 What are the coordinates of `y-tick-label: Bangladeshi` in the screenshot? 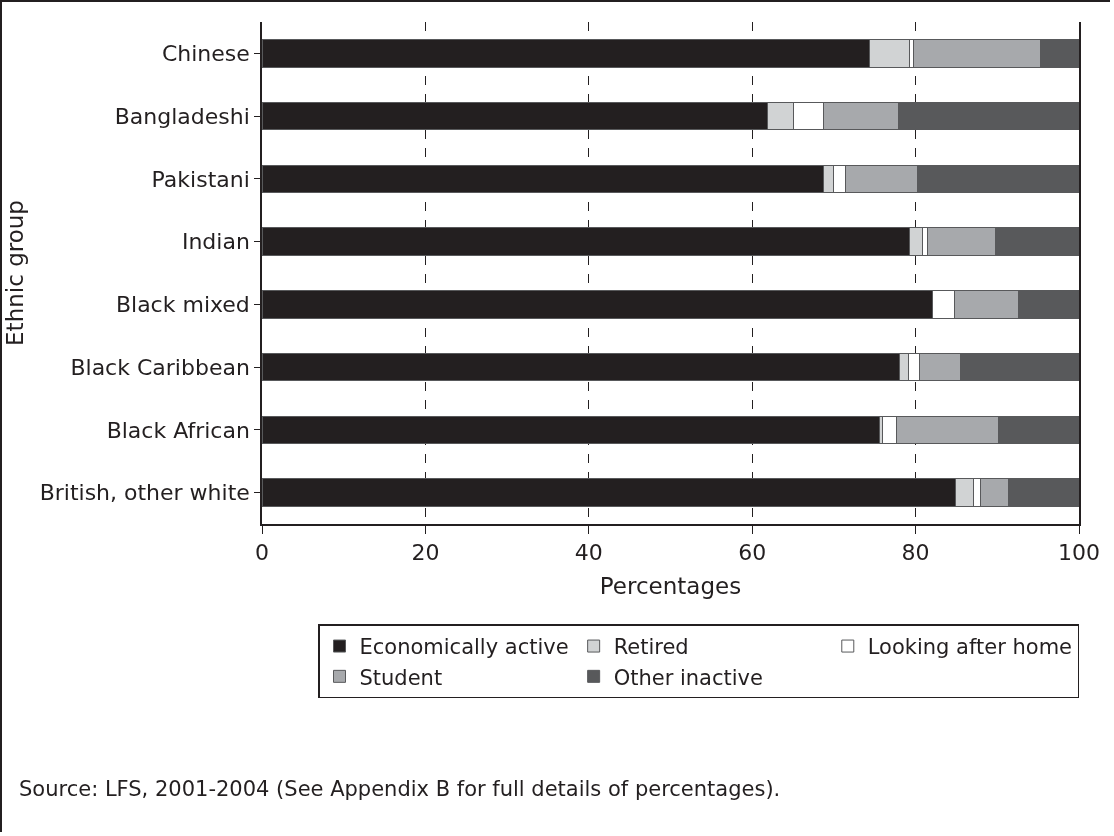 It's located at (182, 116).